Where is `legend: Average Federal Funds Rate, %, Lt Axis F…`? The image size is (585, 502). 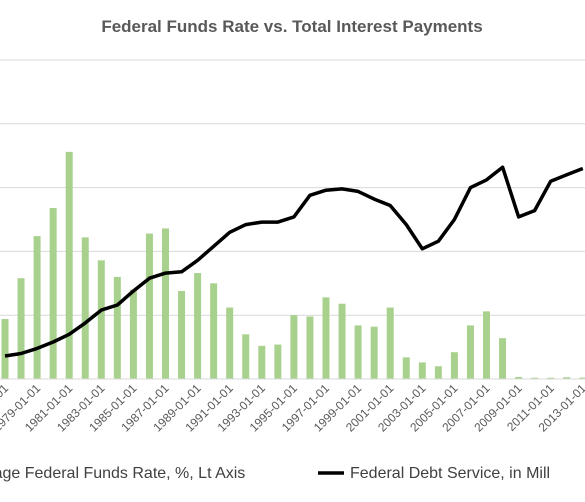 legend: Average Federal Funds Rate, %, Lt Axis F… is located at coordinates (275, 473).